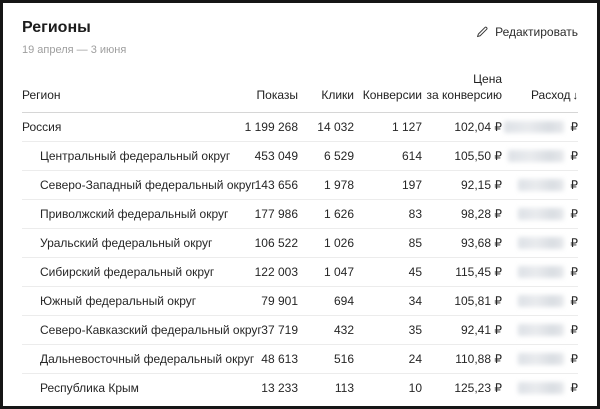  I want to click on cpa-cell: 105,81 ₽, so click(462, 301).